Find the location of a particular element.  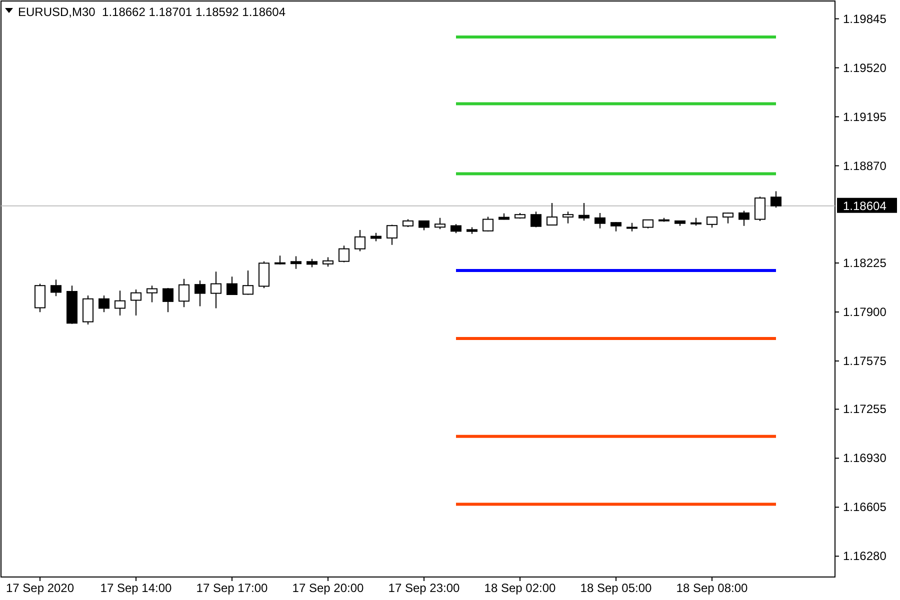

y-tick-label: 1.17575 is located at coordinates (865, 361).